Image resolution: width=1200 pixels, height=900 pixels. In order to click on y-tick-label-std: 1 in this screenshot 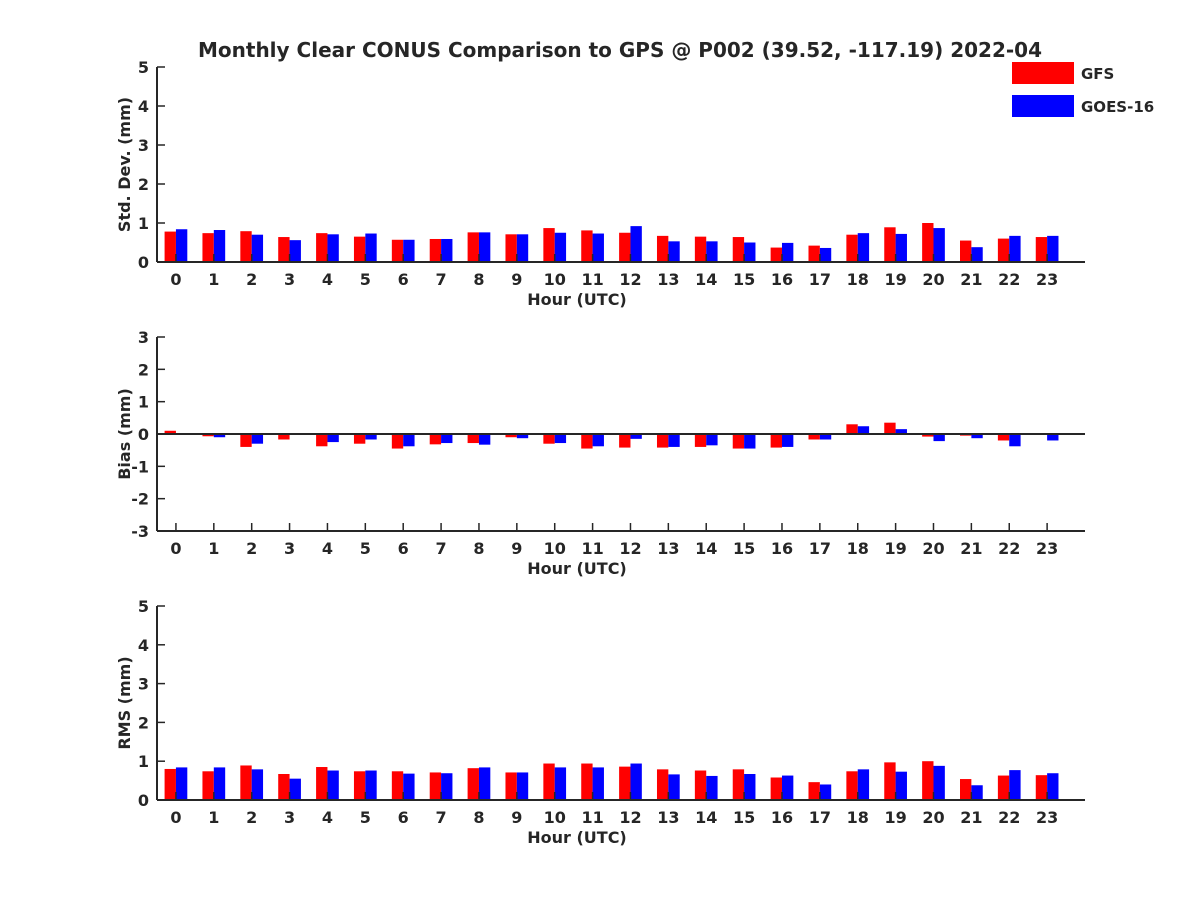, I will do `click(143, 223)`.